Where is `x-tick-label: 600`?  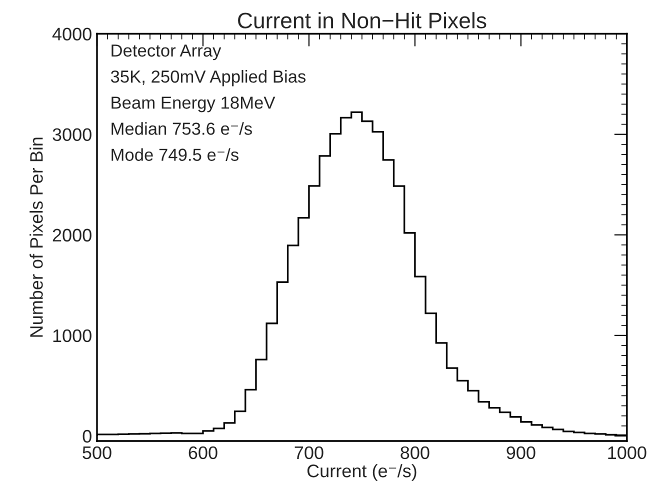
x-tick-label: 600 is located at coordinates (203, 453).